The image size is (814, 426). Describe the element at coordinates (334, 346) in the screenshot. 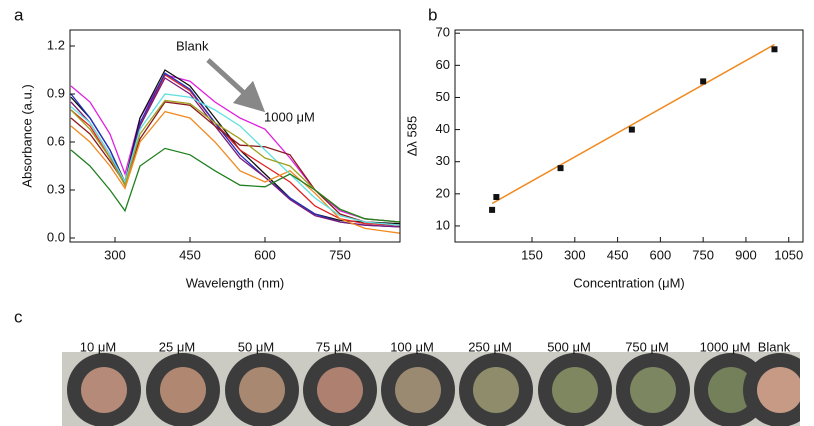

I see `well-label: 75 μM` at that location.